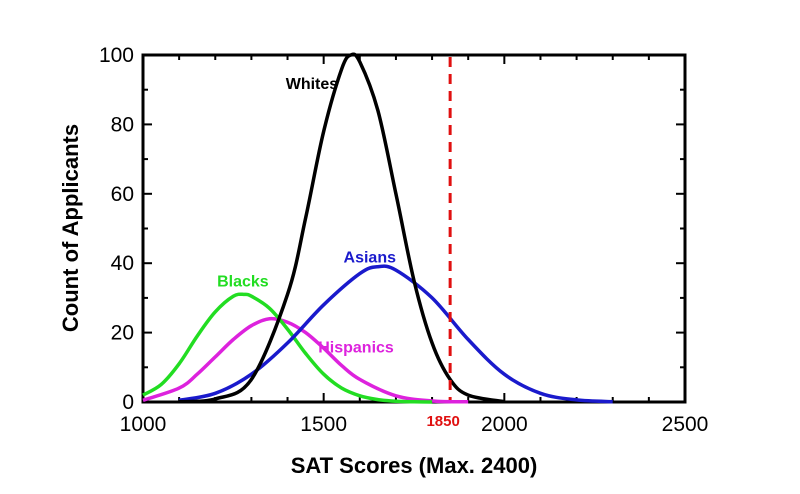  What do you see at coordinates (122, 194) in the screenshot?
I see `y-tick-label: 60` at bounding box center [122, 194].